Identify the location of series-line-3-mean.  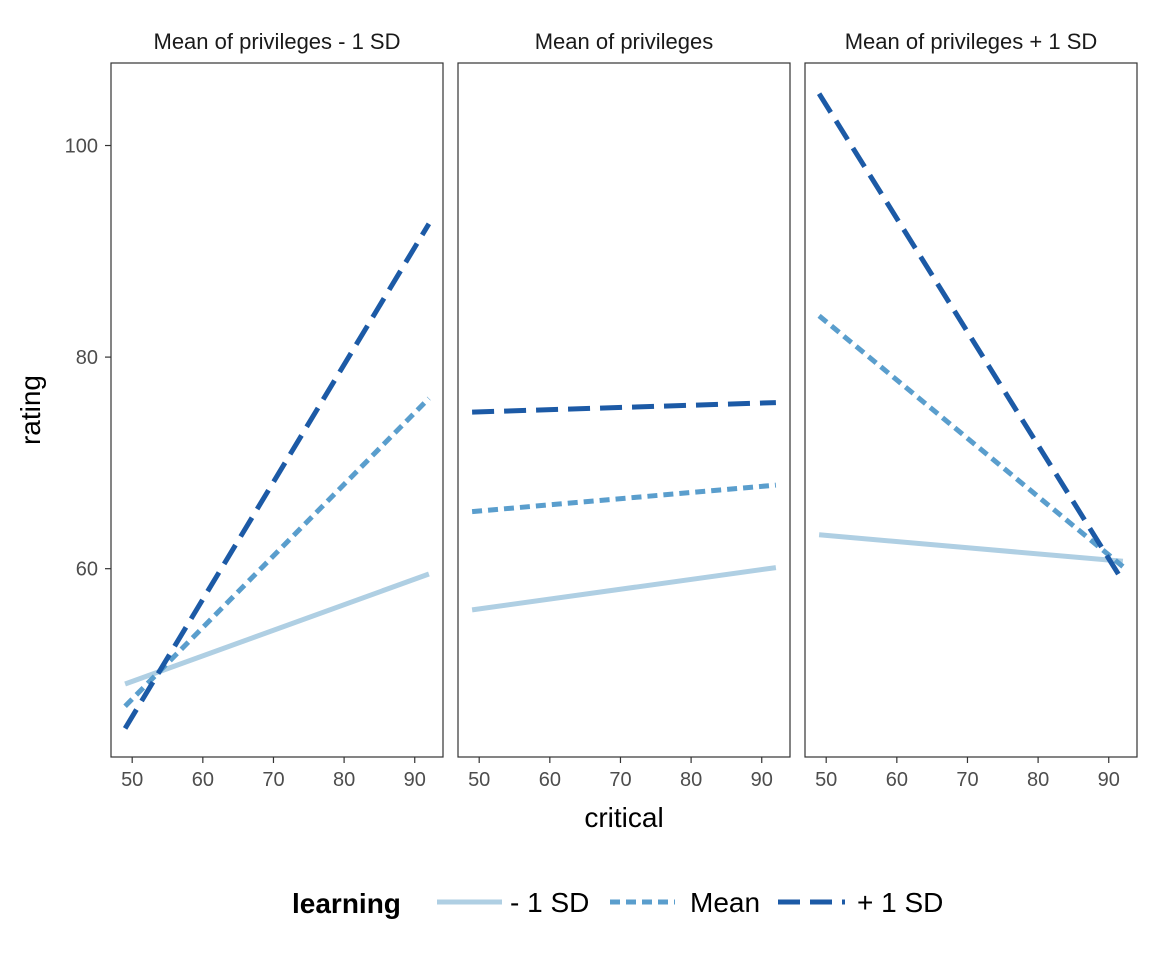
(971, 441).